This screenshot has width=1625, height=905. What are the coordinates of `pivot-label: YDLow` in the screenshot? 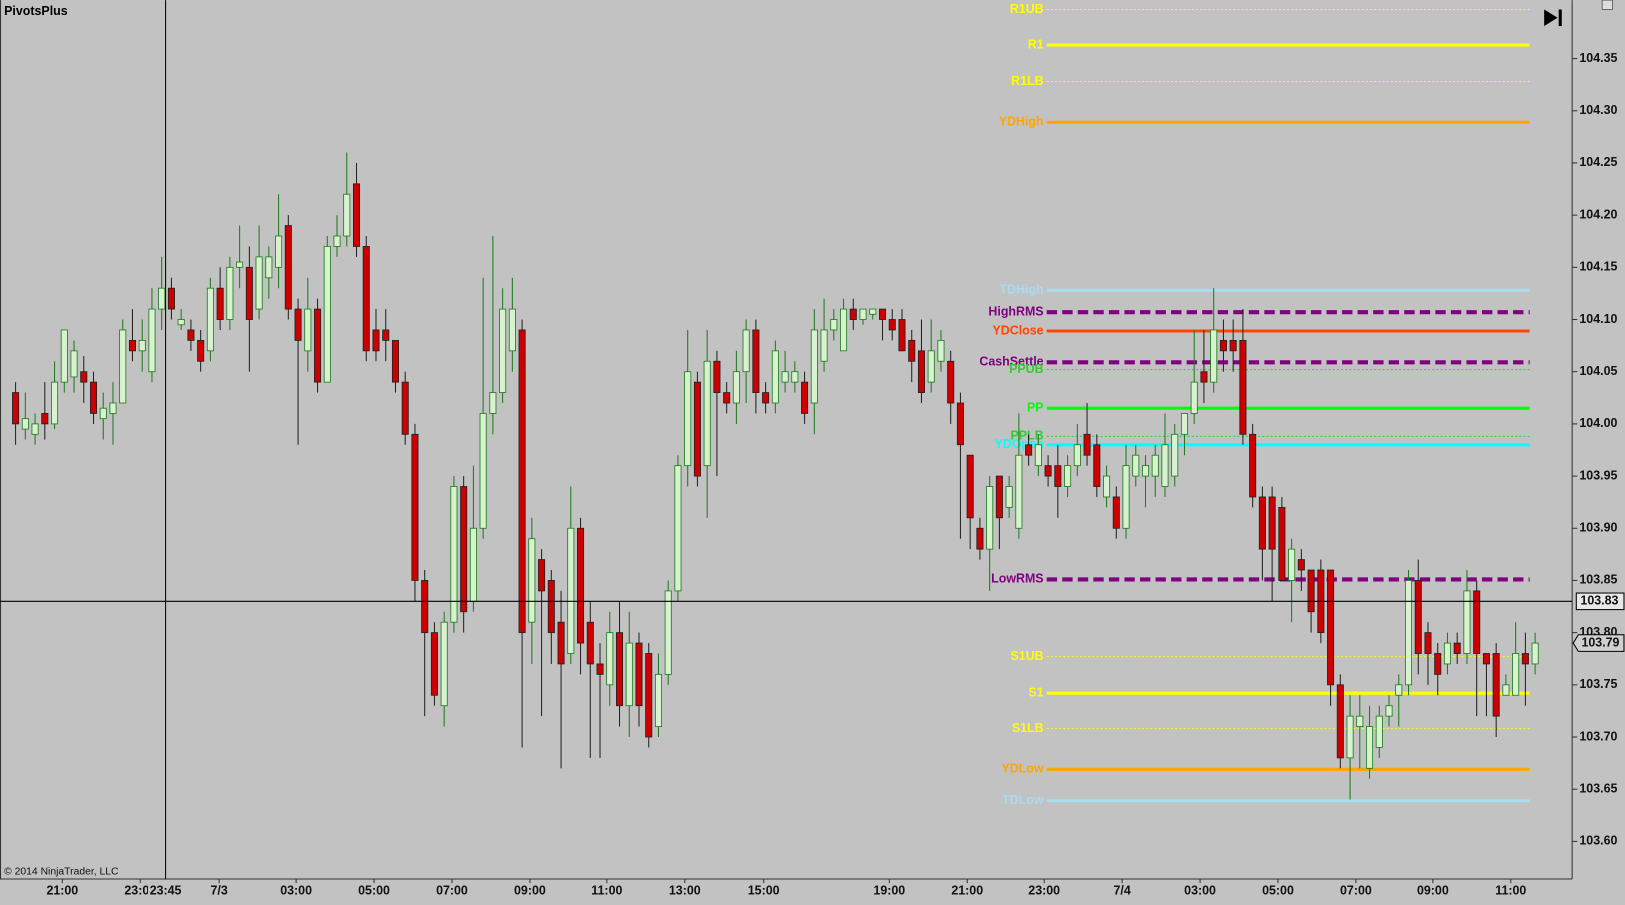 It's located at (1023, 769).